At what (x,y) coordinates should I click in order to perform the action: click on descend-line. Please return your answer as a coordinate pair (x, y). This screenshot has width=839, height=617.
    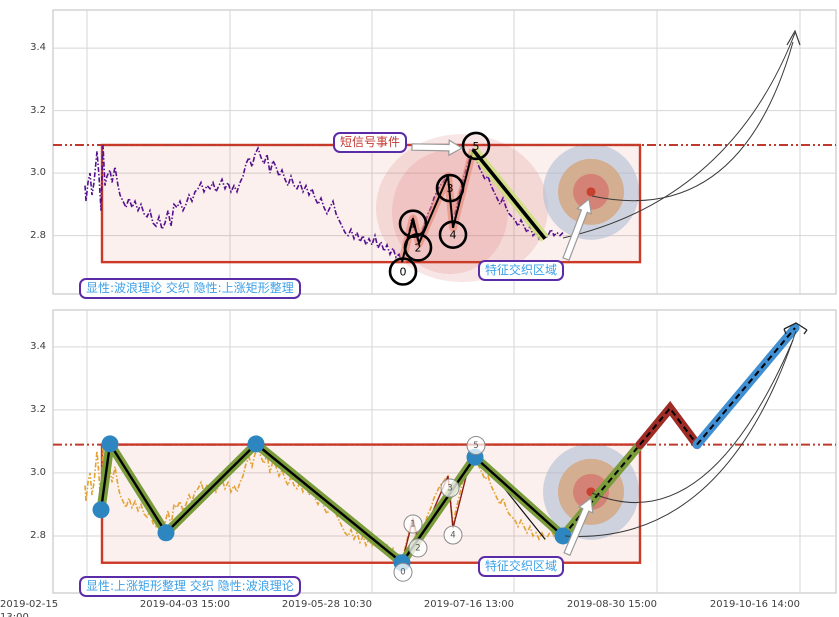
    Looking at the image, I should click on (509, 194).